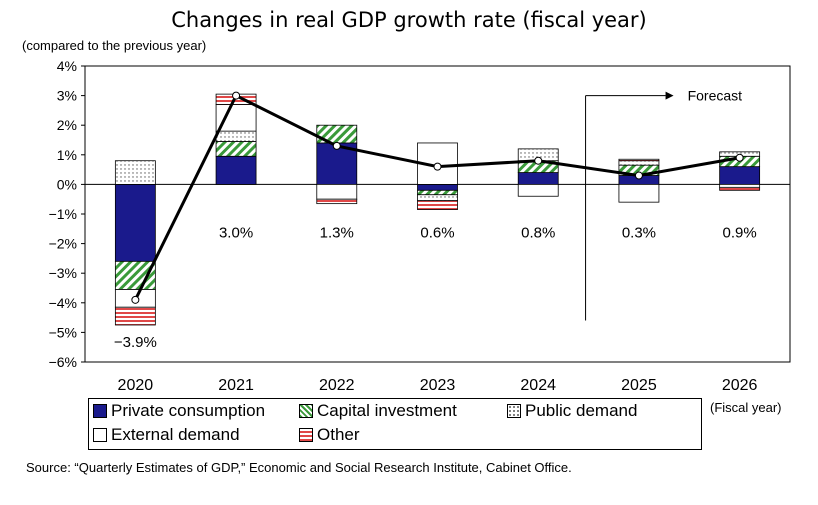  I want to click on y-tick-label: −6%, so click(63, 362).